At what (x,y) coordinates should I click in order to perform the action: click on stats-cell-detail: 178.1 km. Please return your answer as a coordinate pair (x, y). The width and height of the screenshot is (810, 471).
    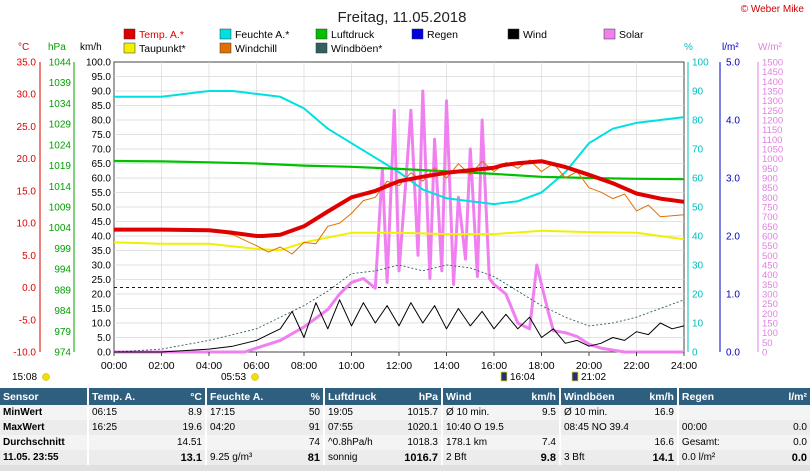
    Looking at the image, I should click on (475, 442).